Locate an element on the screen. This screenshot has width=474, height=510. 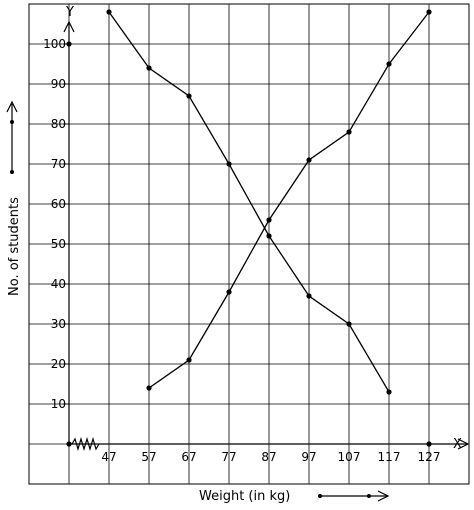
x-tick-label: 57 is located at coordinates (148, 457).